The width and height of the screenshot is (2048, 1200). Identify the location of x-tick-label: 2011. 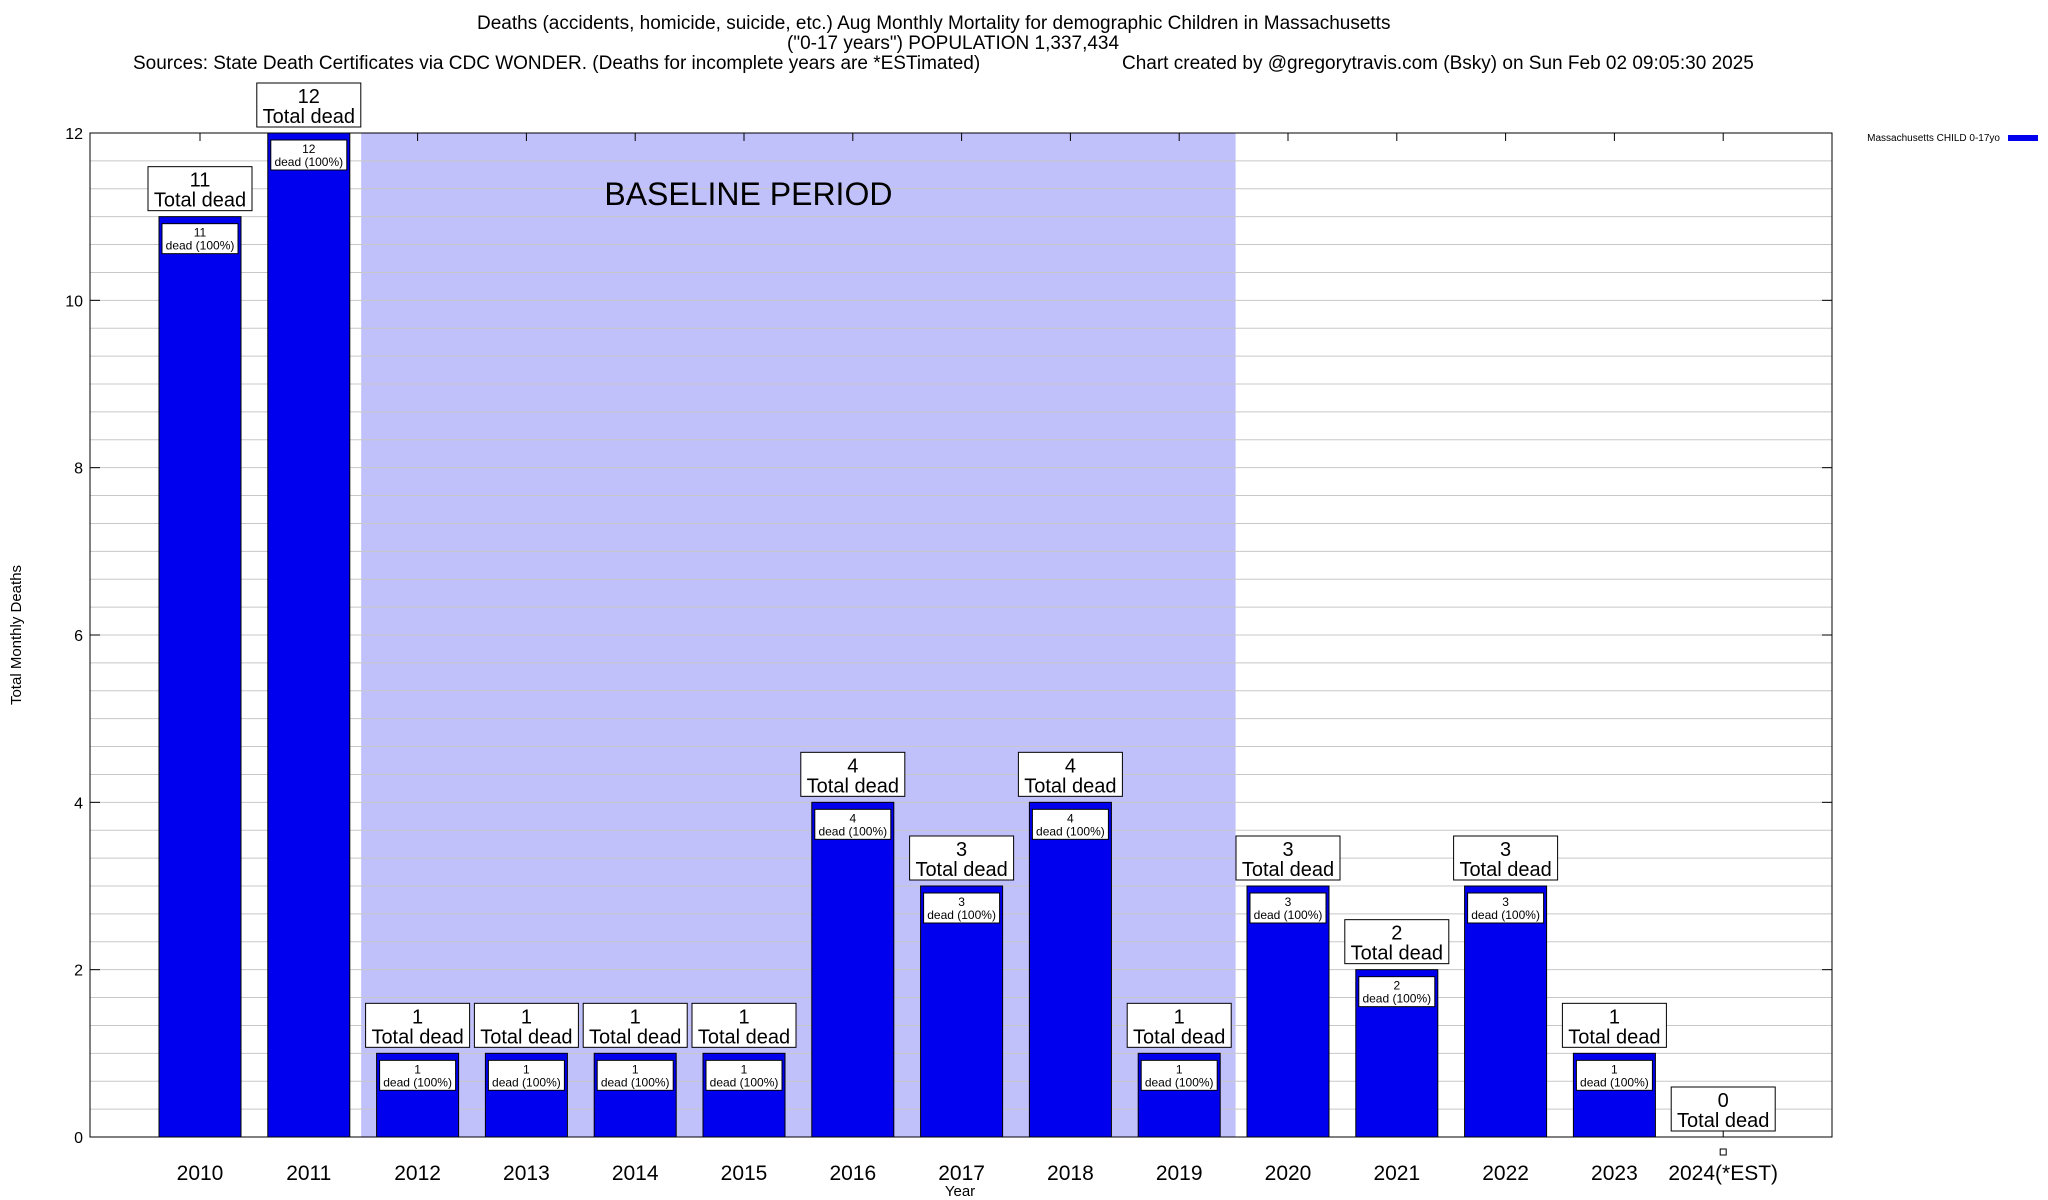
(308, 1173).